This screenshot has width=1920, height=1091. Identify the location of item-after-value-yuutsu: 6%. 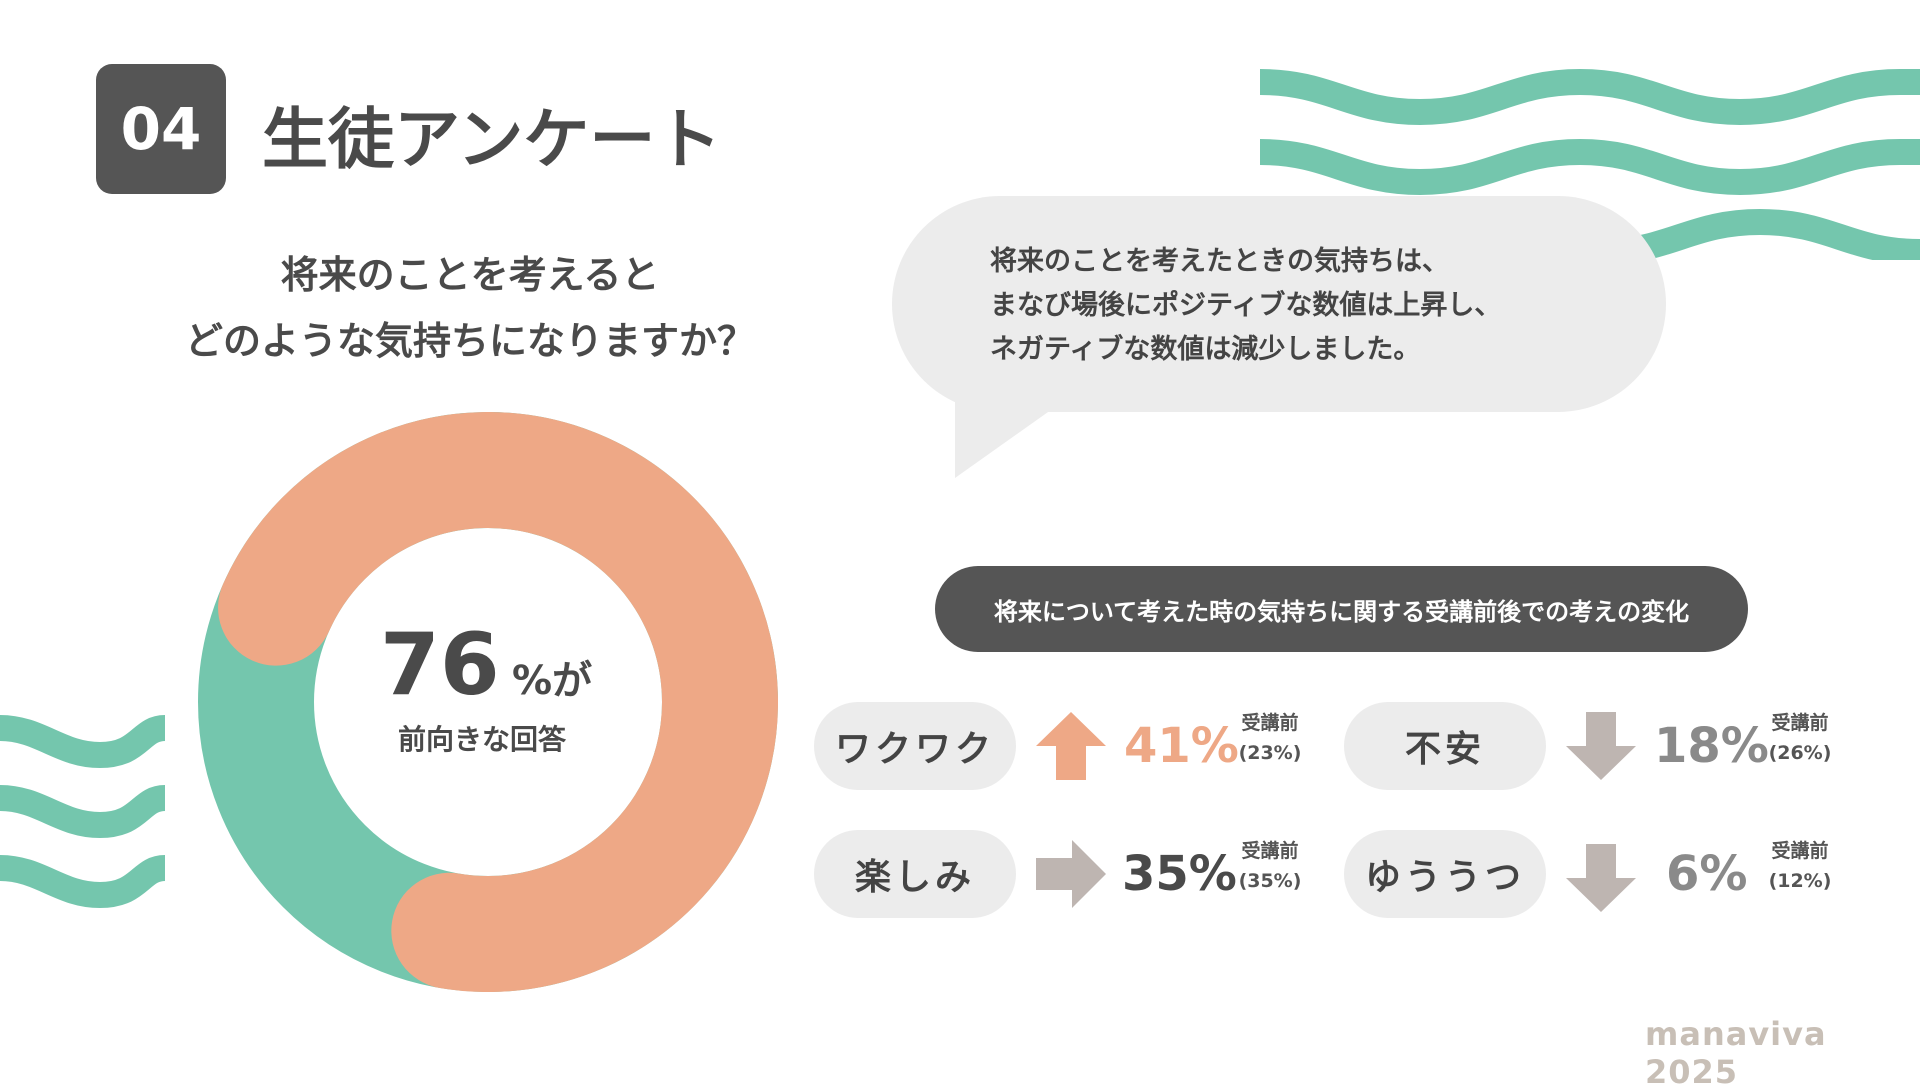
(1707, 874).